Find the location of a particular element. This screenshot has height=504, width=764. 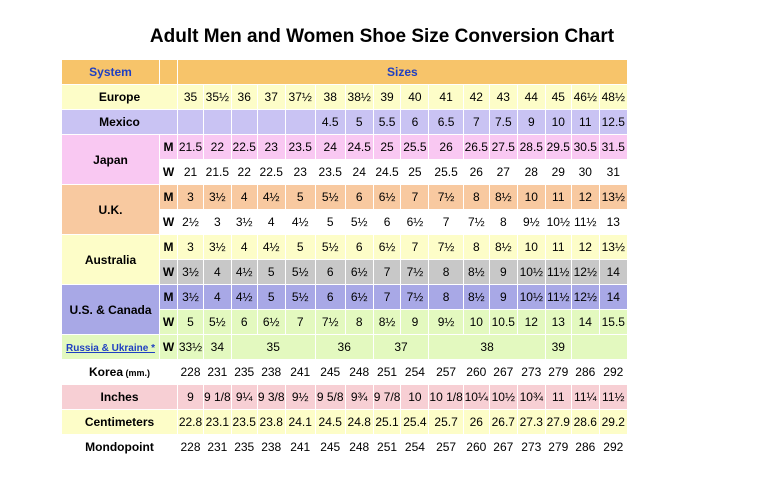

table-row: Mexico 4.5 5 5.5 6 6.5 7 7.5 9 10 11 12.5 is located at coordinates (344, 122).